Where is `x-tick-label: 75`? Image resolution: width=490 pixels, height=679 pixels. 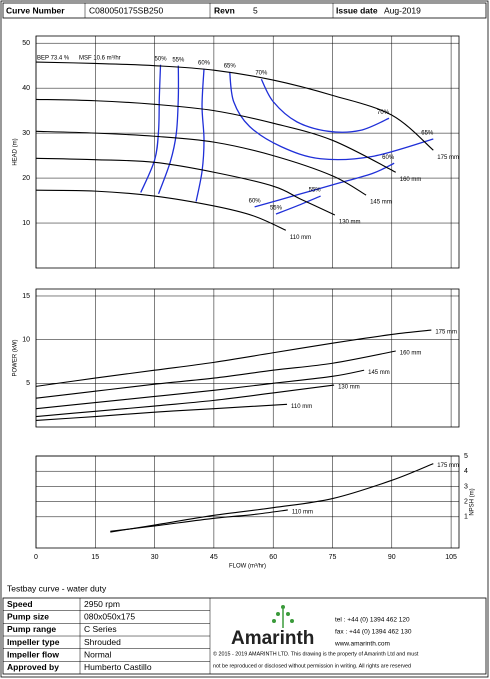 x-tick-label: 75 is located at coordinates (333, 557).